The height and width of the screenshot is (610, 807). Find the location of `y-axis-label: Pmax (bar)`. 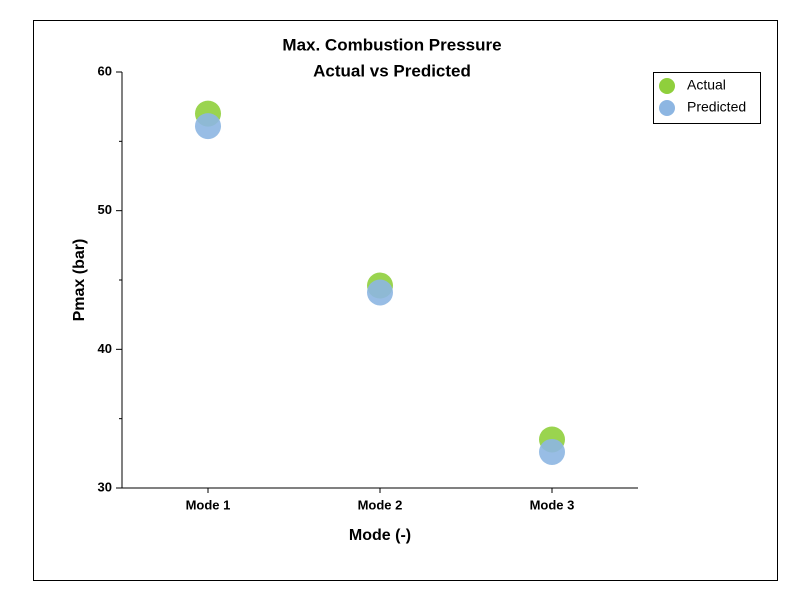

y-axis-label: Pmax (bar) is located at coordinates (79, 280).